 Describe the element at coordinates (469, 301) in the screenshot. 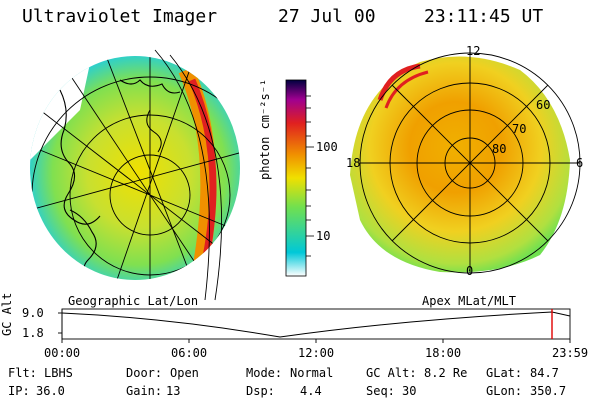

I see `apex-caption: Apex MLat/MLT` at that location.